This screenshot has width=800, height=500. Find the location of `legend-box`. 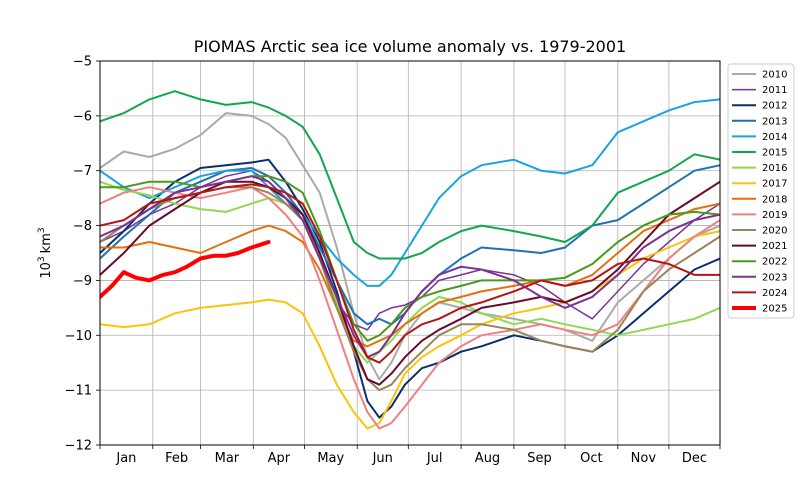

legend-box is located at coordinates (761, 191).